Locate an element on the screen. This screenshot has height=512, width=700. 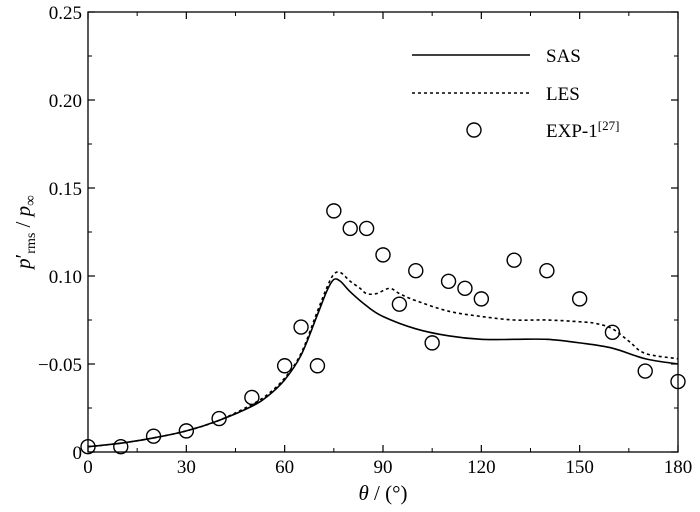
y-tick-label: 0 is located at coordinates (78, 453).